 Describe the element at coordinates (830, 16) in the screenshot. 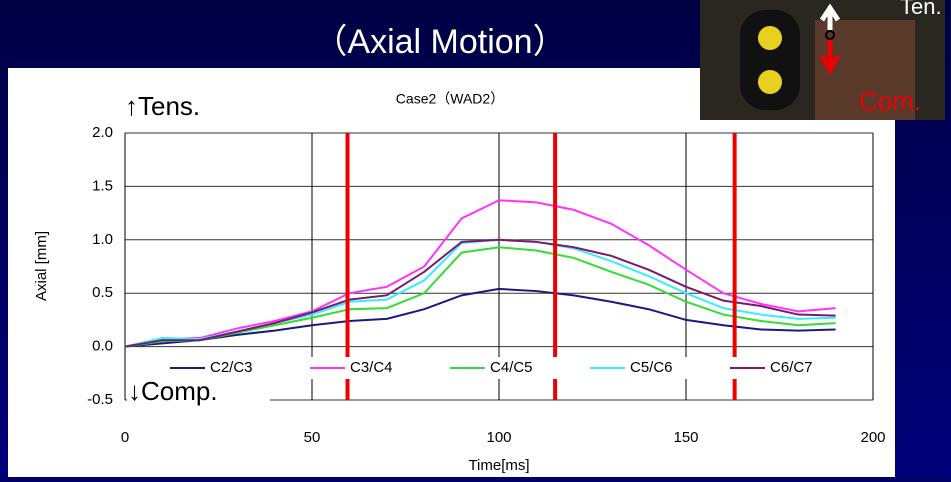

I see `tension-arrow` at that location.